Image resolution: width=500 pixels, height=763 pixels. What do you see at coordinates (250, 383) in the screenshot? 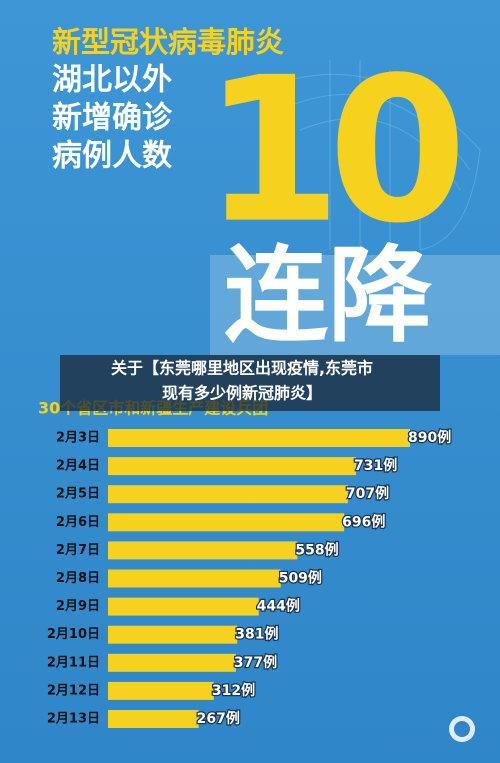
I see `caption-banner` at bounding box center [250, 383].